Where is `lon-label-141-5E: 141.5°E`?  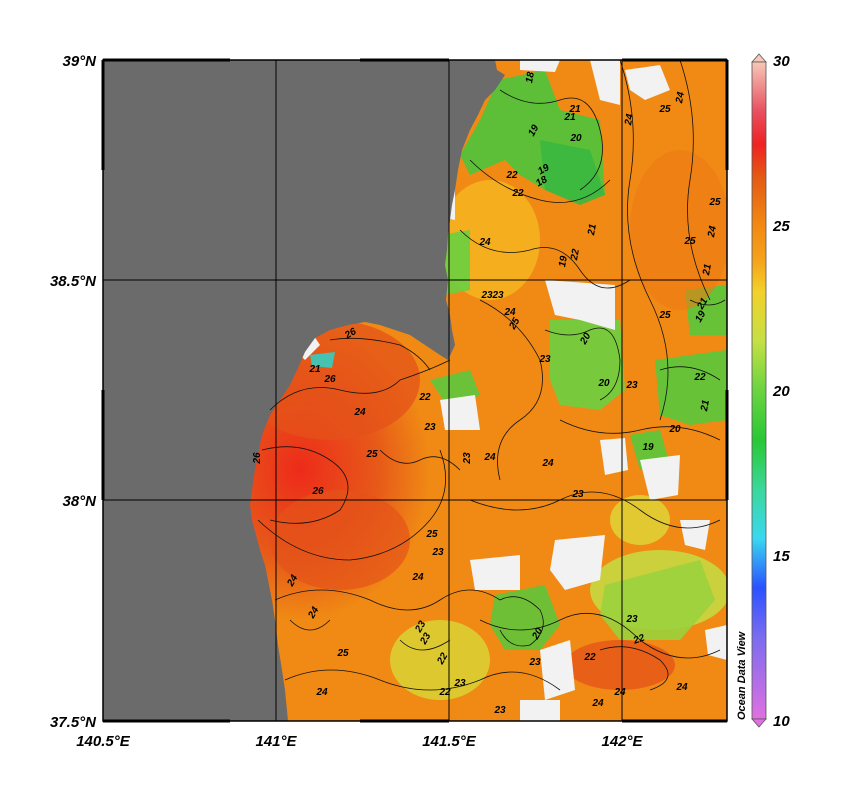
lon-label-141-5E: 141.5°E is located at coordinates (449, 741).